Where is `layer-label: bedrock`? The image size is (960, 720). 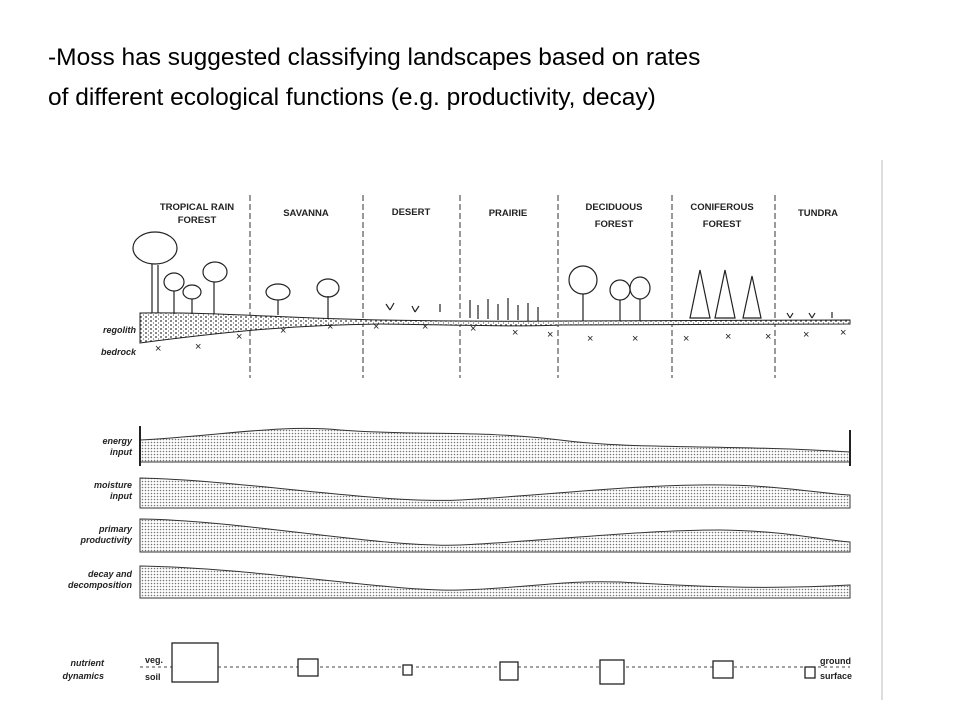 layer-label: bedrock is located at coordinates (119, 352).